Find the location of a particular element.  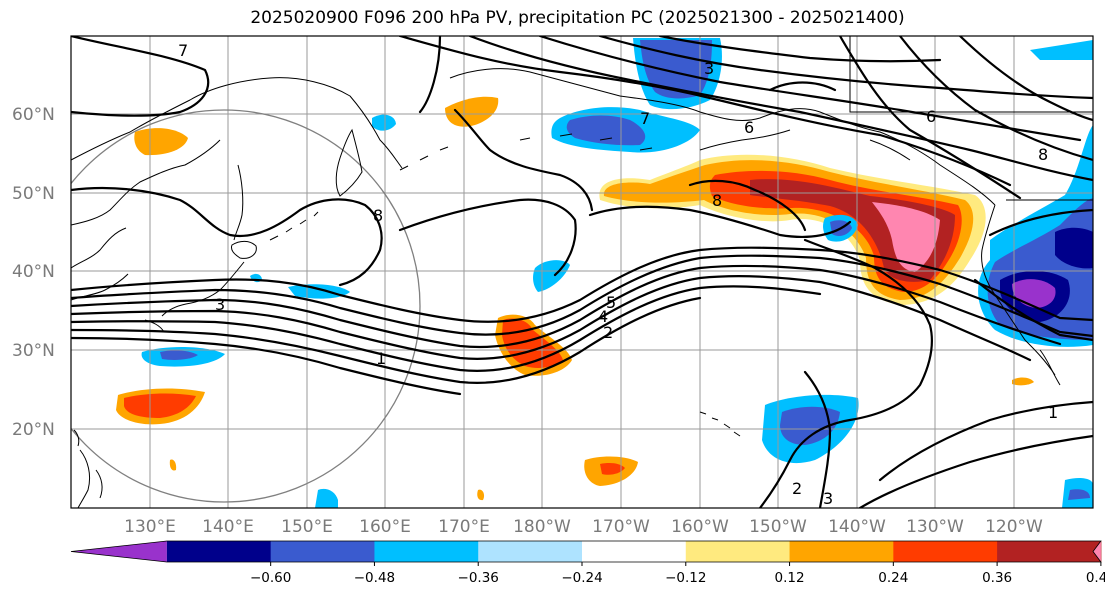

contour-label: 5 is located at coordinates (611, 302).